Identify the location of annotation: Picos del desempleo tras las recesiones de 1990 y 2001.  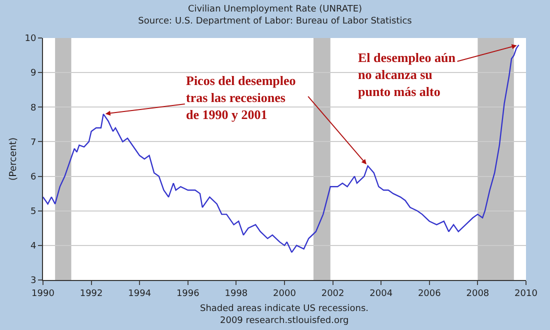
(241, 97).